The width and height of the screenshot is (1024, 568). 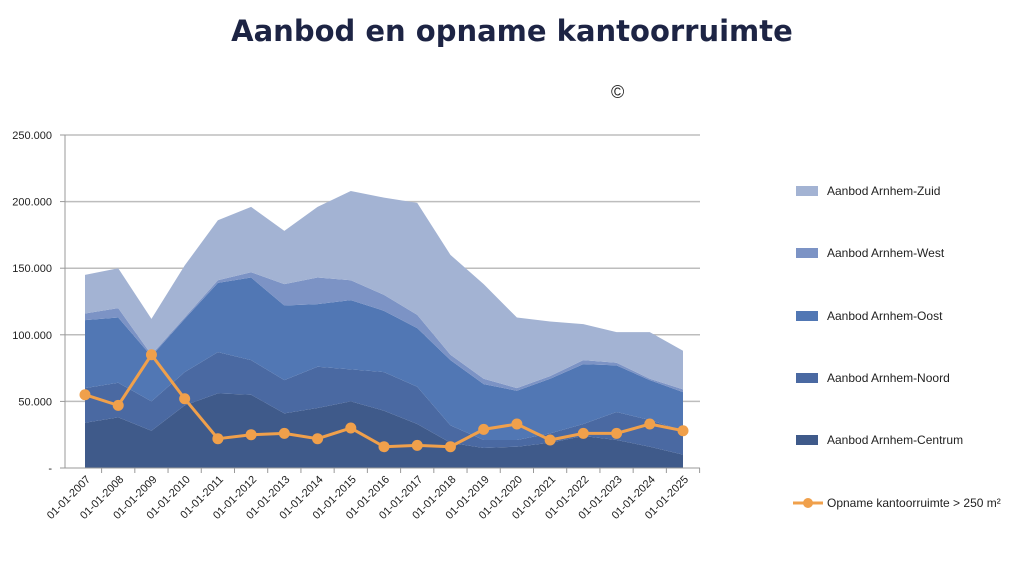 I want to click on y-tick-label: 100.000, so click(x=32, y=336).